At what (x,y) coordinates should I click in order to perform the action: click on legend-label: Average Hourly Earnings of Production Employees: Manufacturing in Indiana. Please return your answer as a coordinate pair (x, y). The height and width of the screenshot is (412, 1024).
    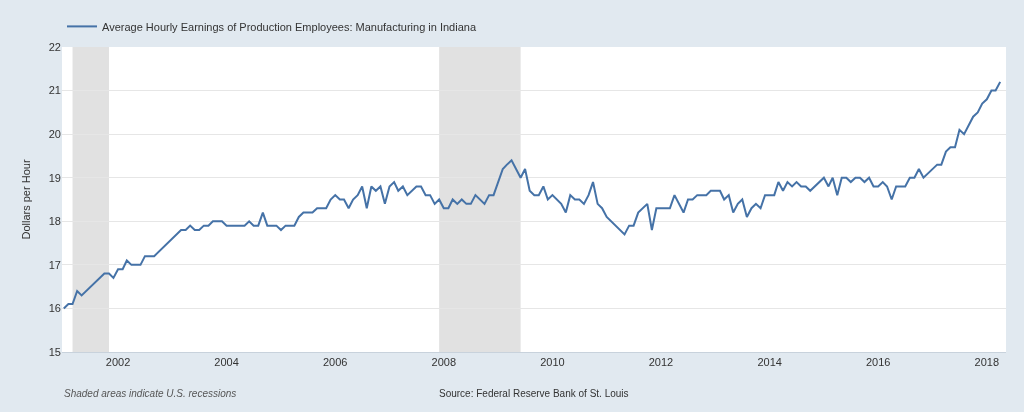
    Looking at the image, I should click on (289, 26).